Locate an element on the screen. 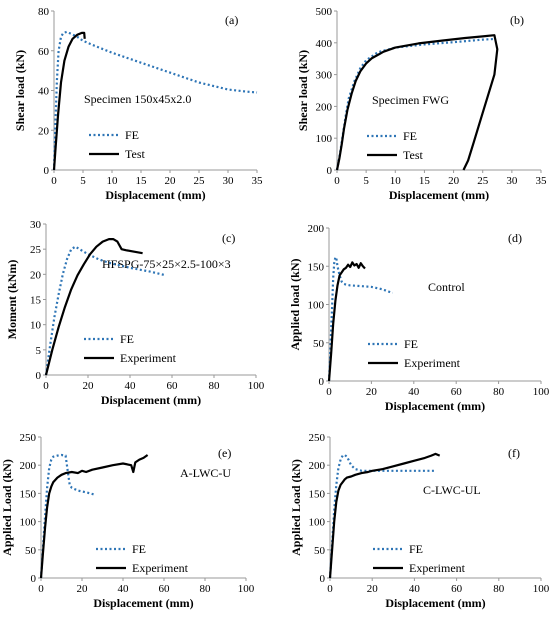 Image resolution: width=550 pixels, height=629 pixels. specimen-annotation: Specimen 150x45x2.0 is located at coordinates (137, 99).